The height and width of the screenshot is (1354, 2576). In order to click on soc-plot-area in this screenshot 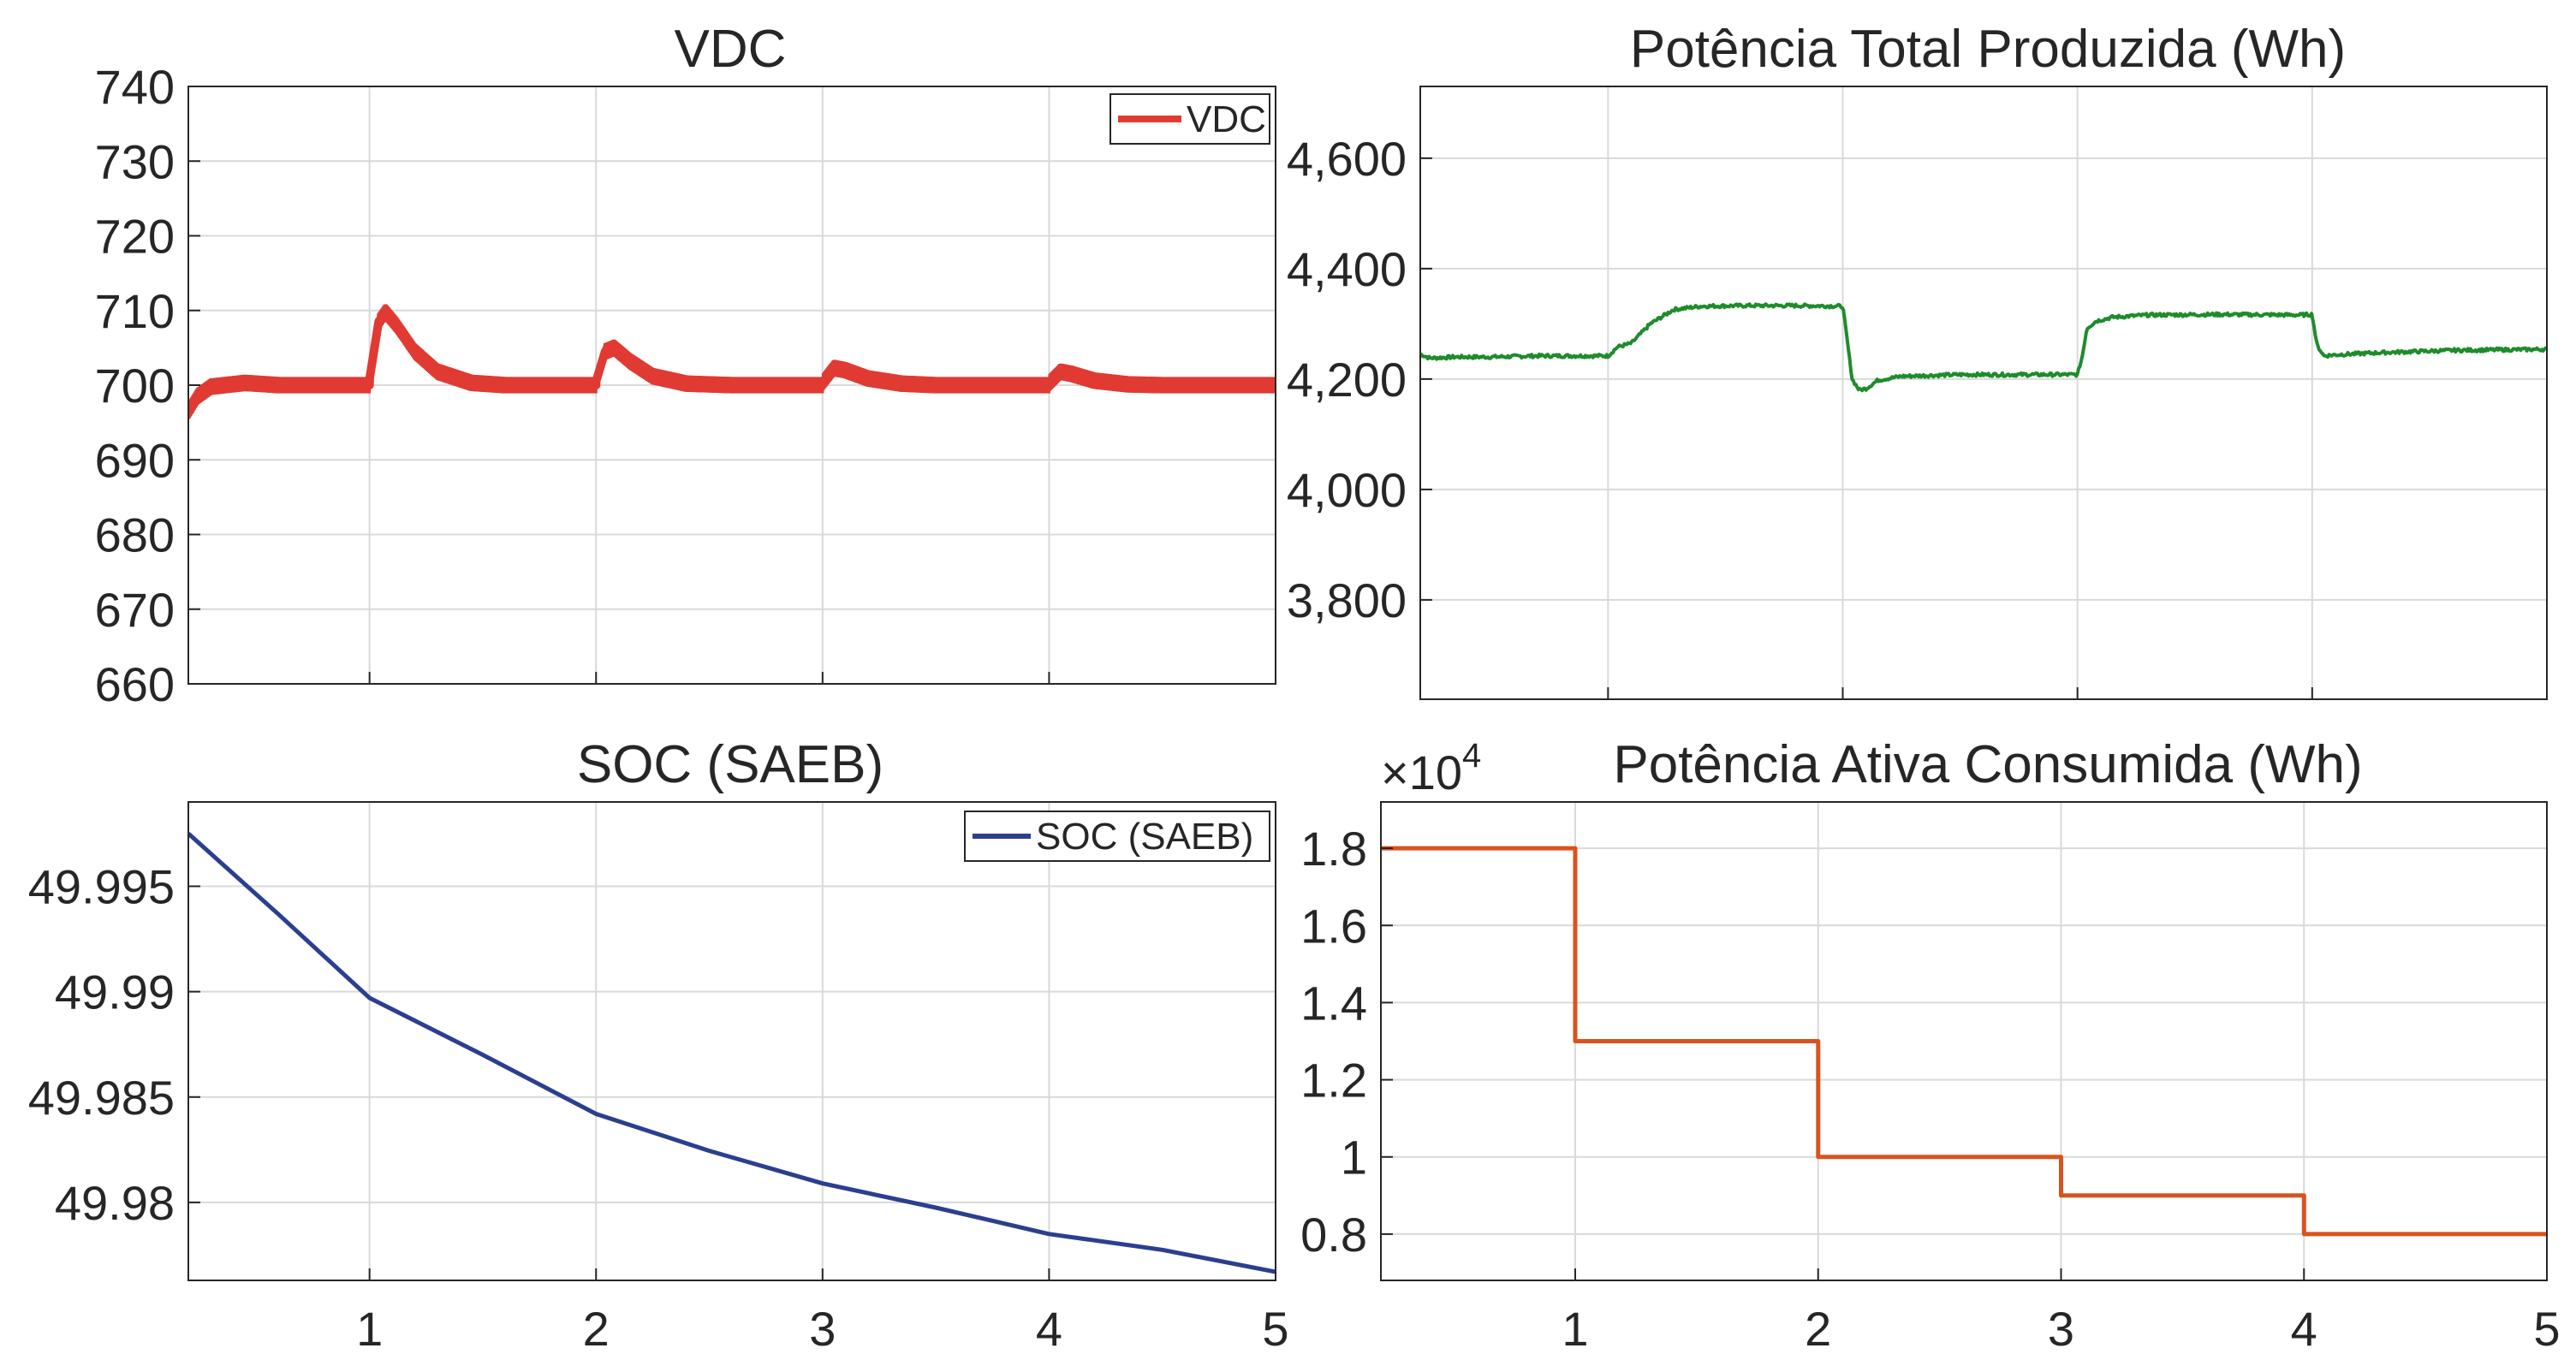, I will do `click(731, 1041)`.